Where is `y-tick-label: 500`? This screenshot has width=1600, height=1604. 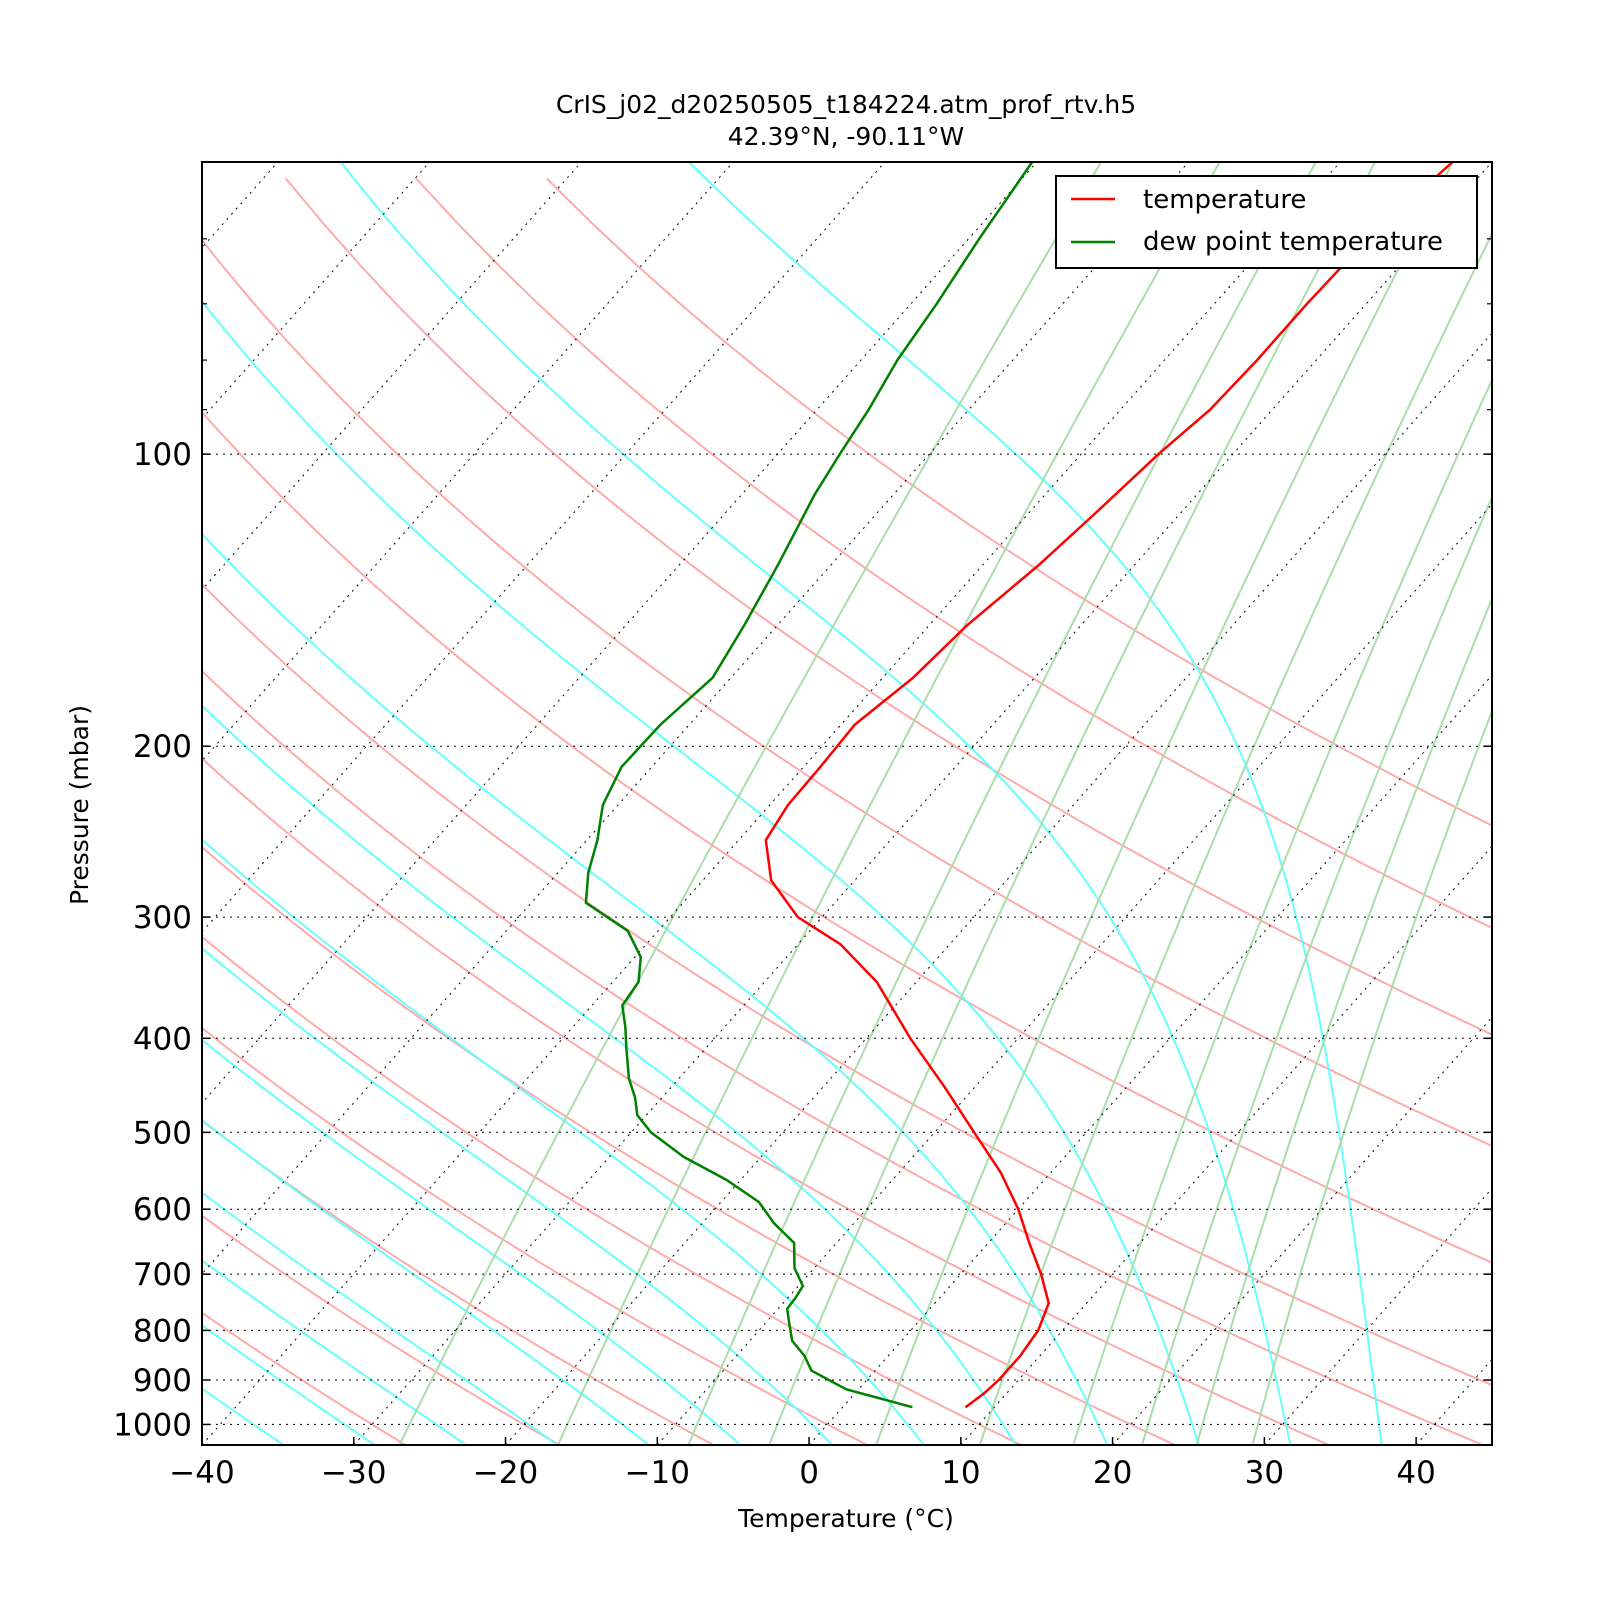 y-tick-label: 500 is located at coordinates (162, 1133).